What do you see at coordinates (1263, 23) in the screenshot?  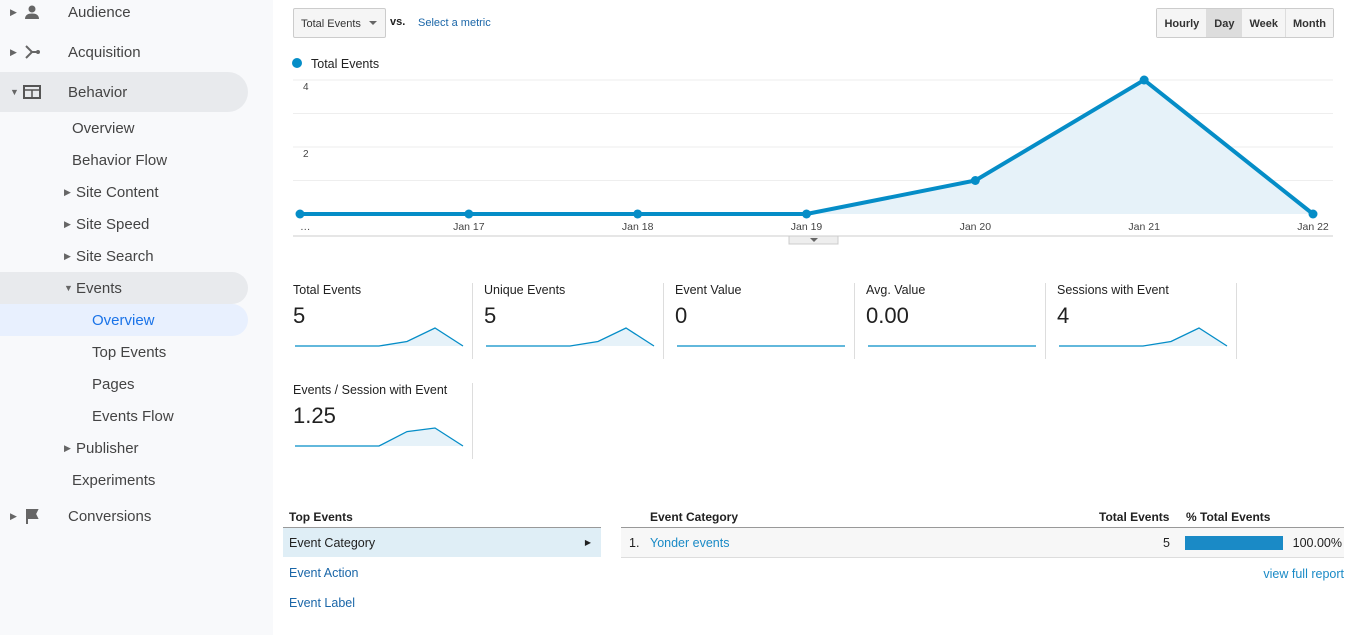 I see `week-button: Week` at bounding box center [1263, 23].